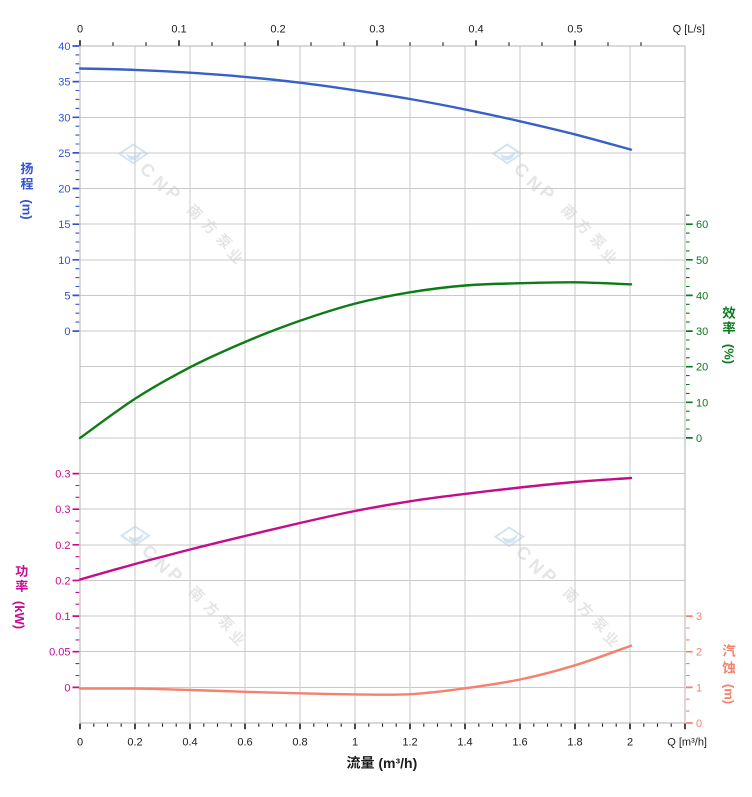  What do you see at coordinates (64, 154) in the screenshot?
I see `svg-text: 25` at bounding box center [64, 154].